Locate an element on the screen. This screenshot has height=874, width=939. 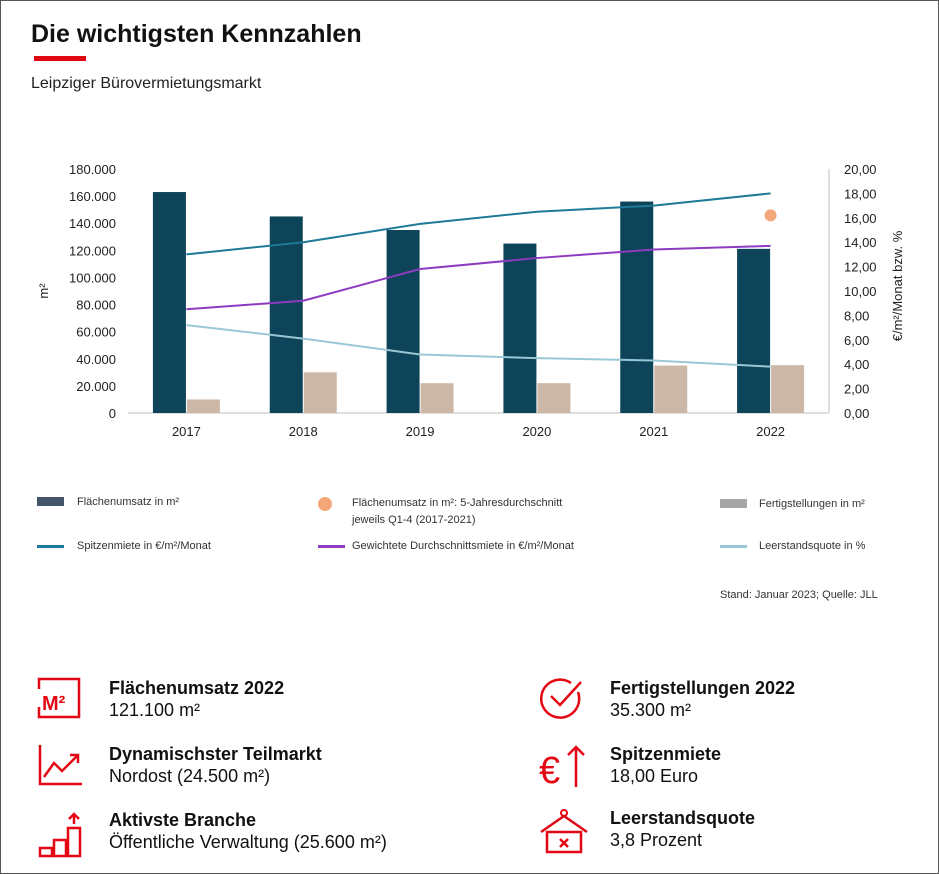
bar-steps-icon is located at coordinates (60, 835).